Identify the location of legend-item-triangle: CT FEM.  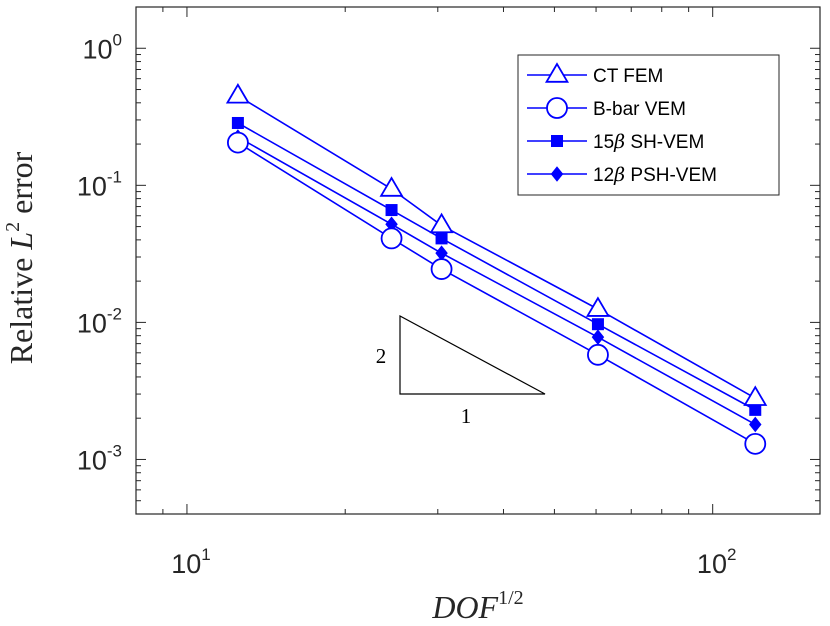
(595, 74).